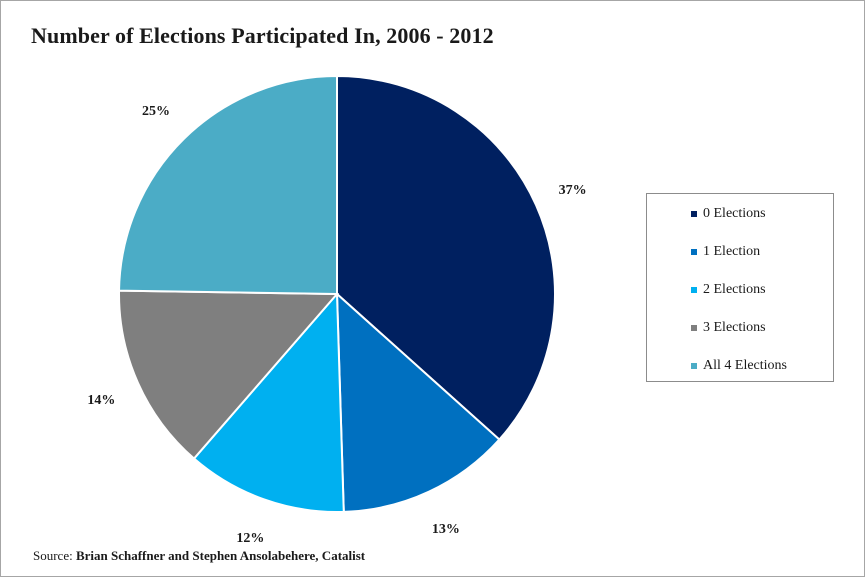 The image size is (865, 577). What do you see at coordinates (54, 555) in the screenshot?
I see `source-prefix: Source:` at bounding box center [54, 555].